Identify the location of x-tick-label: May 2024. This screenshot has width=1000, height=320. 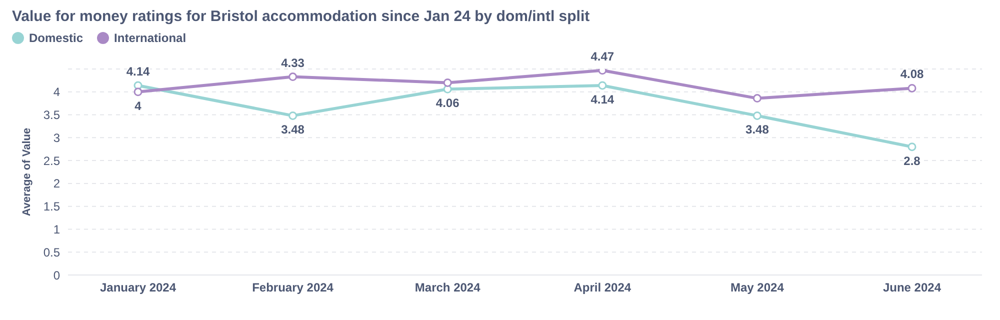
(757, 287).